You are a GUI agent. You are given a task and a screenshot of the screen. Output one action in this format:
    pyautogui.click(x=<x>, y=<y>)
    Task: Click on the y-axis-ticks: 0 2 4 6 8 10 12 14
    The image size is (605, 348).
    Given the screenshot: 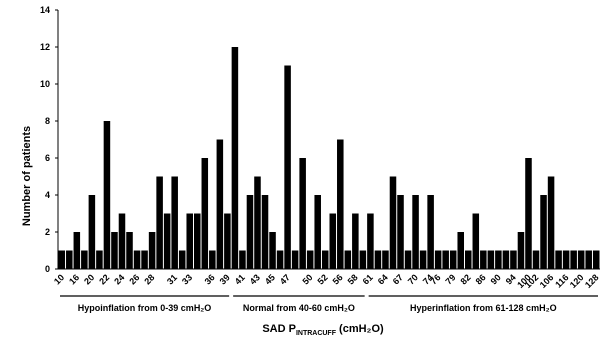 What is the action you would take?
    pyautogui.click(x=49, y=139)
    